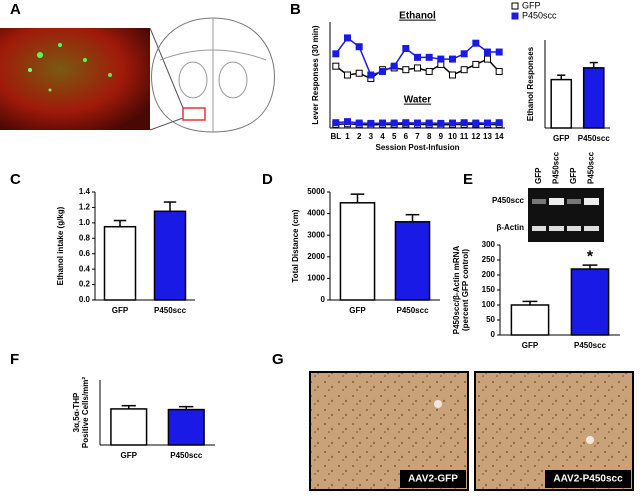  What do you see at coordinates (315, 74) in the screenshot?
I see `y-axis-label: Lever Responses (30 min)` at bounding box center [315, 74].